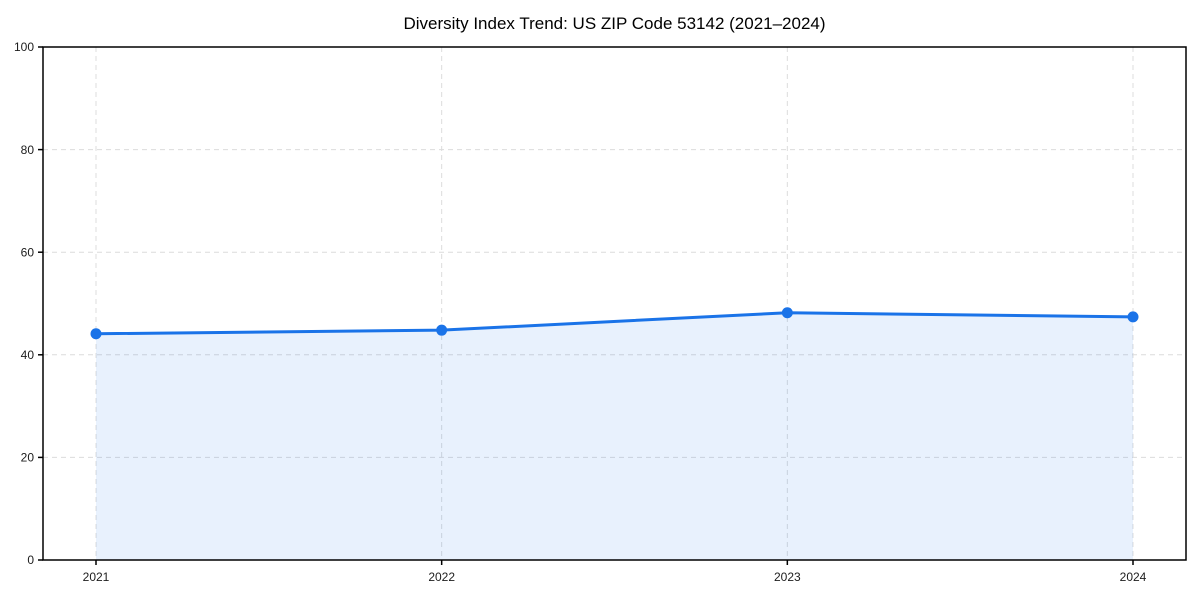 The width and height of the screenshot is (1200, 600). Describe the element at coordinates (441, 577) in the screenshot. I see `x-tick-label: 2022` at that location.